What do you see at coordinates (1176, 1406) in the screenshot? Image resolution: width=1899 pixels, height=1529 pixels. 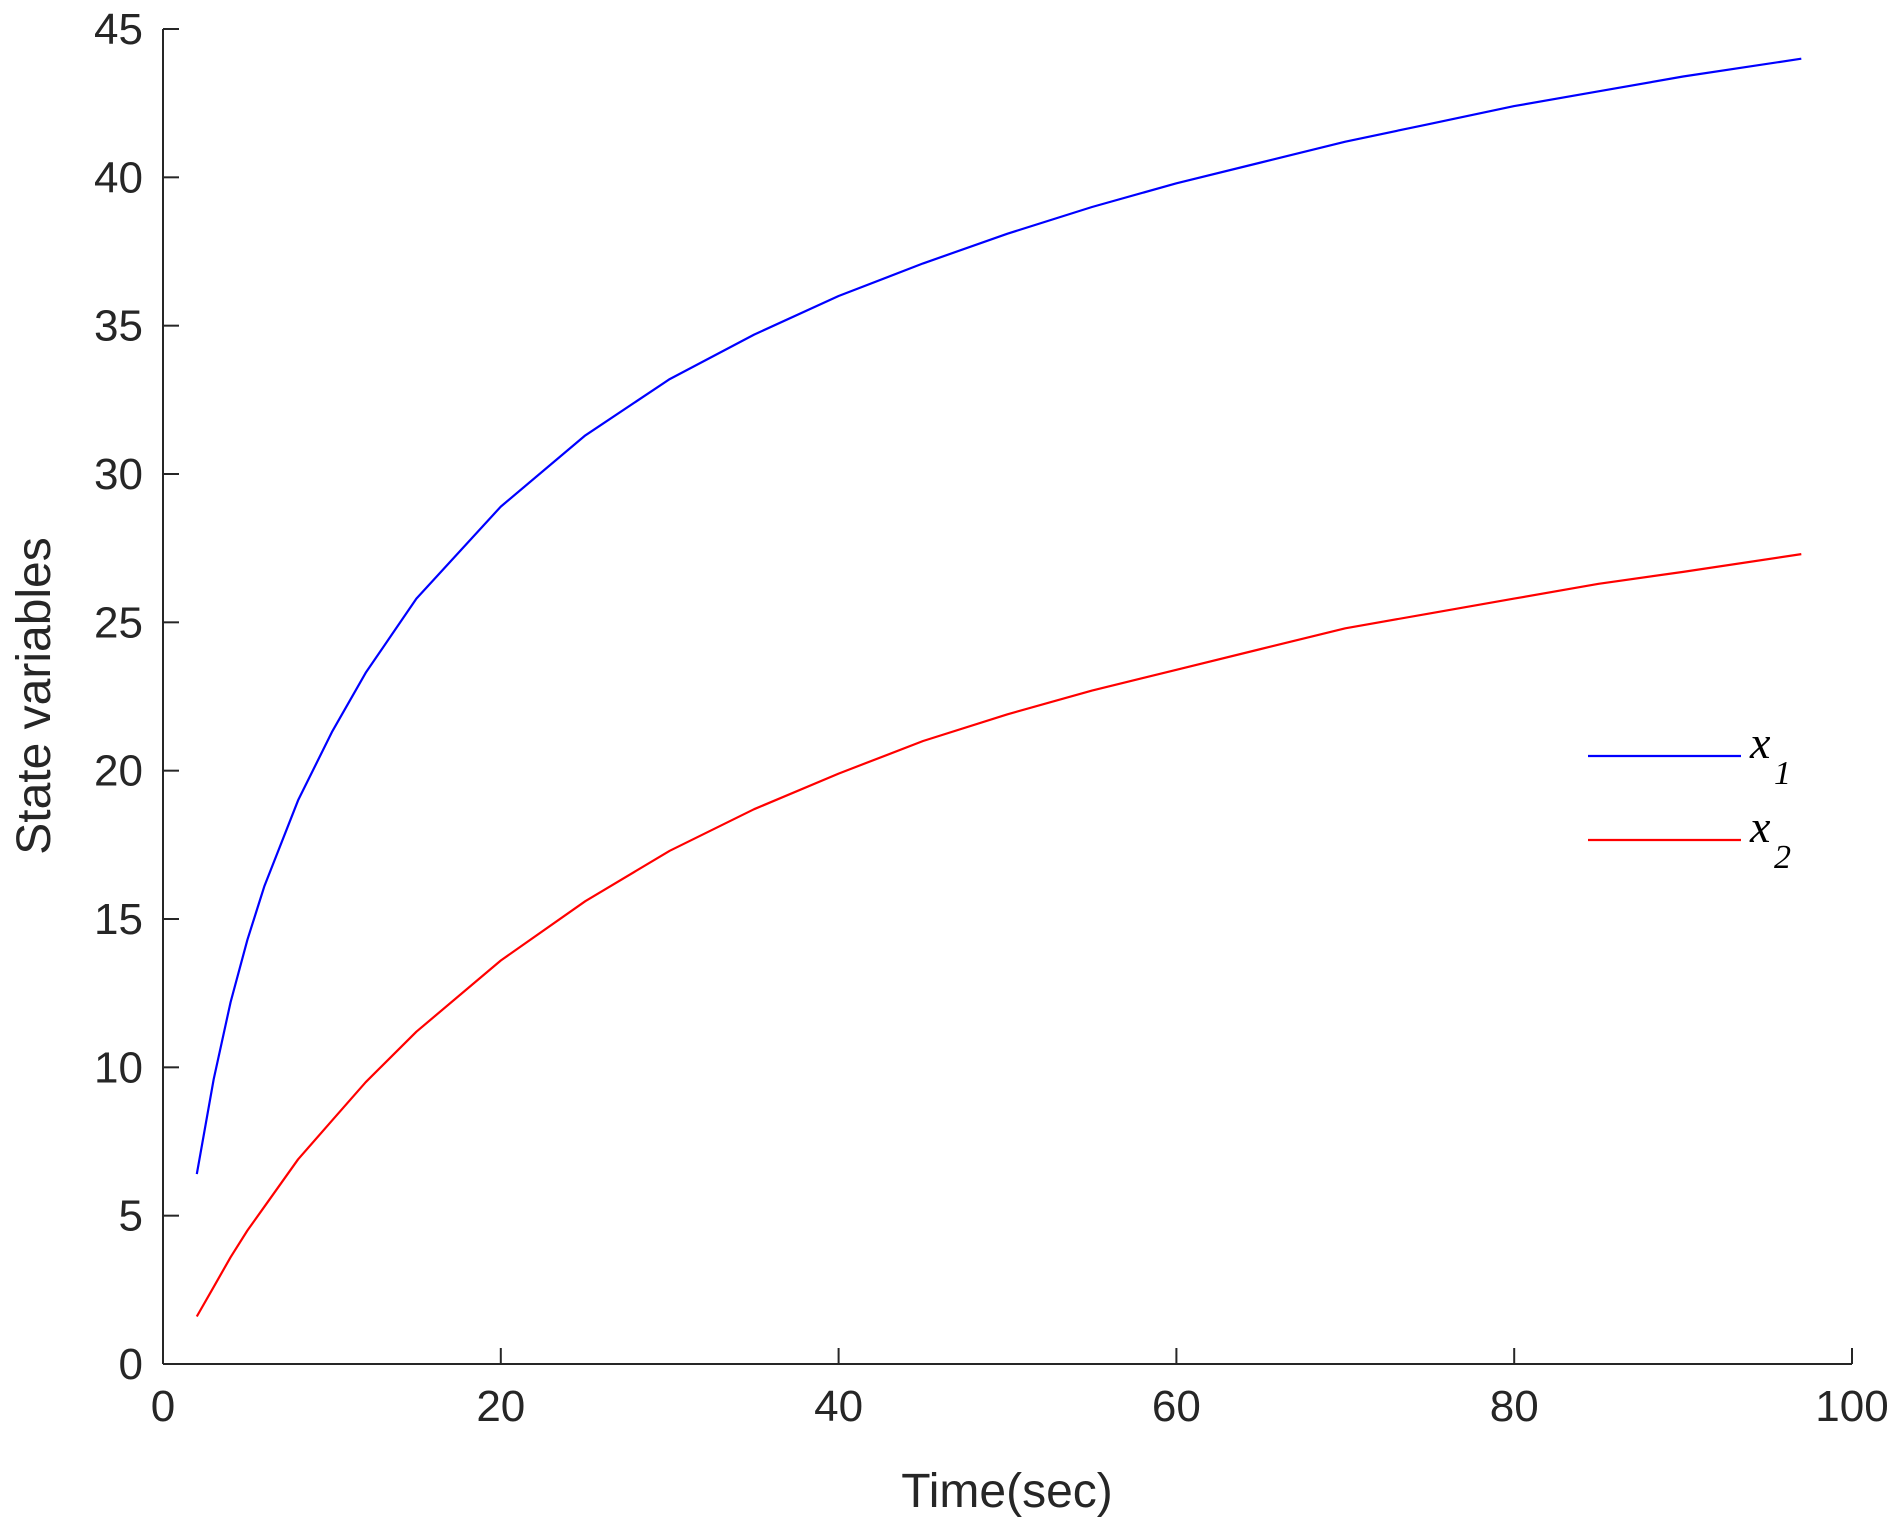 I see `x-tick-label: 60` at bounding box center [1176, 1406].